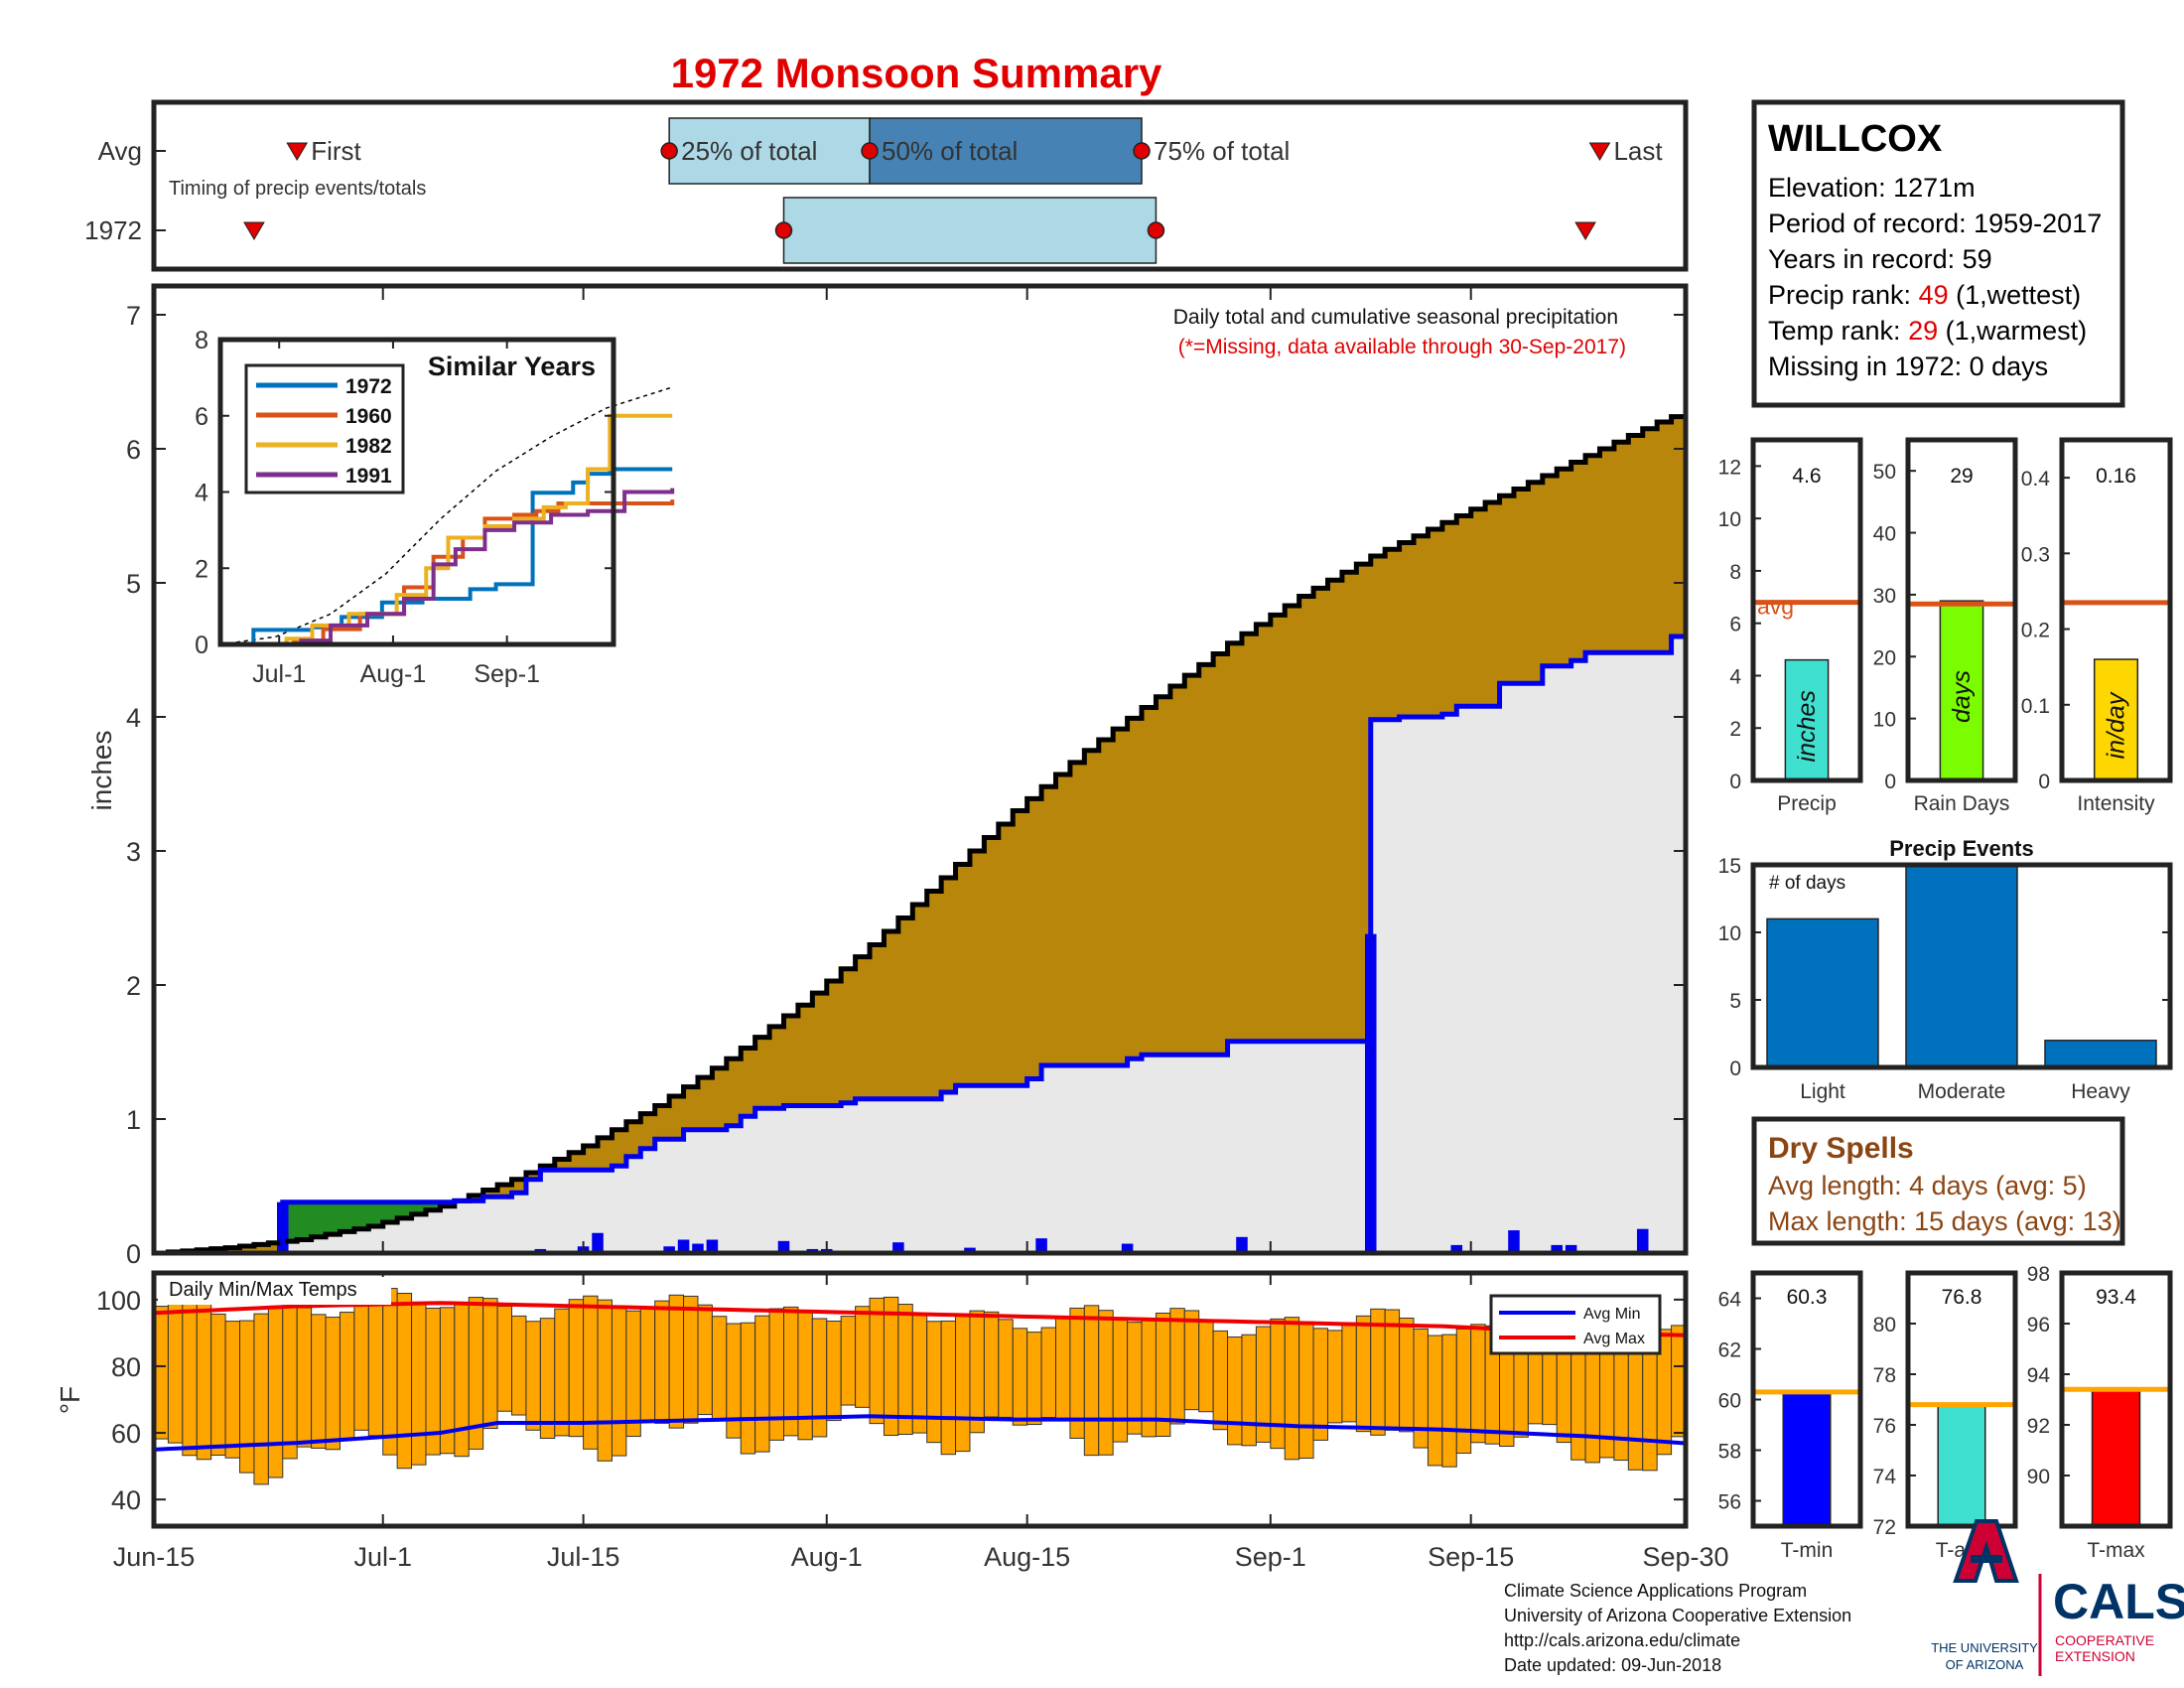  What do you see at coordinates (1884, 657) in the screenshot?
I see `precip-panel-tick-label: 20` at bounding box center [1884, 657].